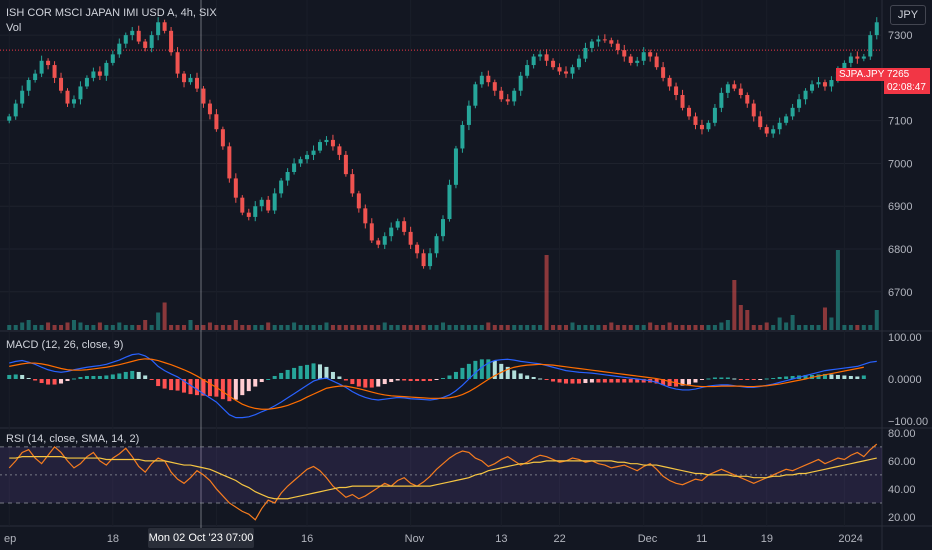 This screenshot has width=932, height=550. I want to click on symbol-title: ISH COR MSCI JAPAN IMI USD A, 4h, SIX, so click(111, 13).